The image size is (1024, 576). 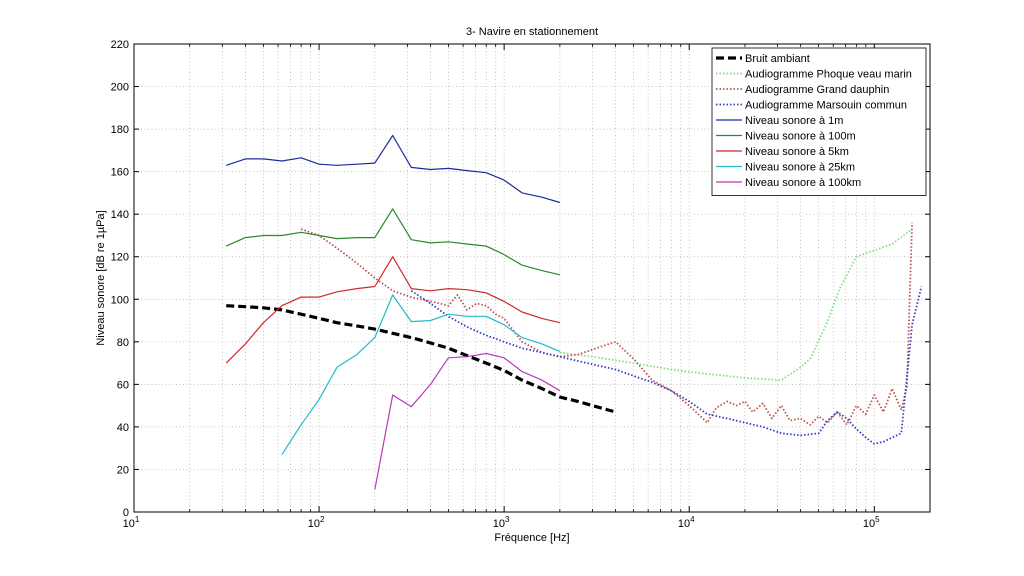 I want to click on y-tick-label: 40, so click(x=123, y=428).